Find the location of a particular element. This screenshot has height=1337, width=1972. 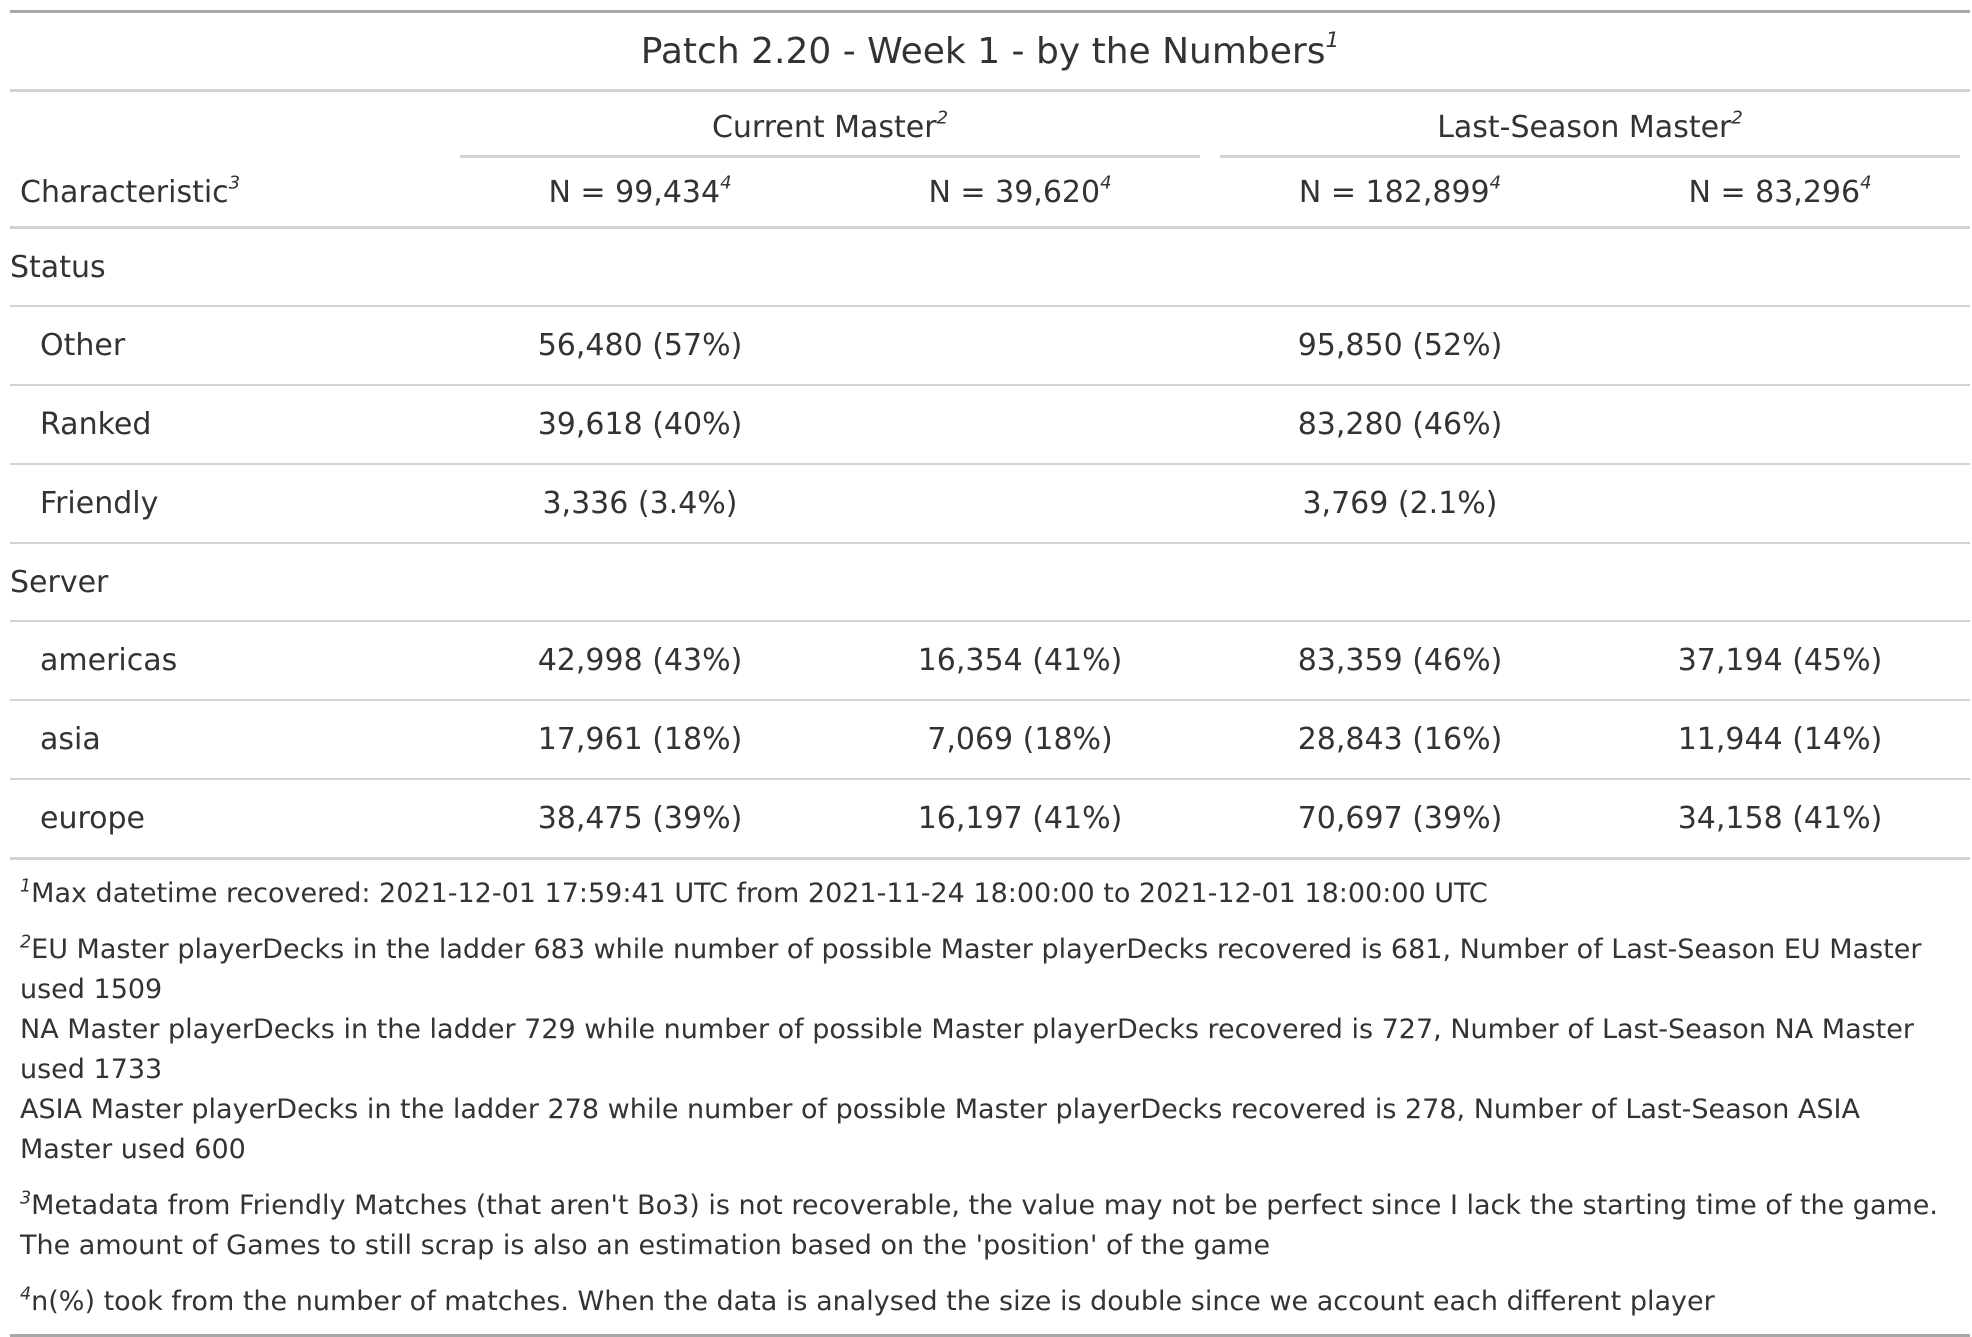

table-cell: 28,843 (16%) is located at coordinates (1400, 740).